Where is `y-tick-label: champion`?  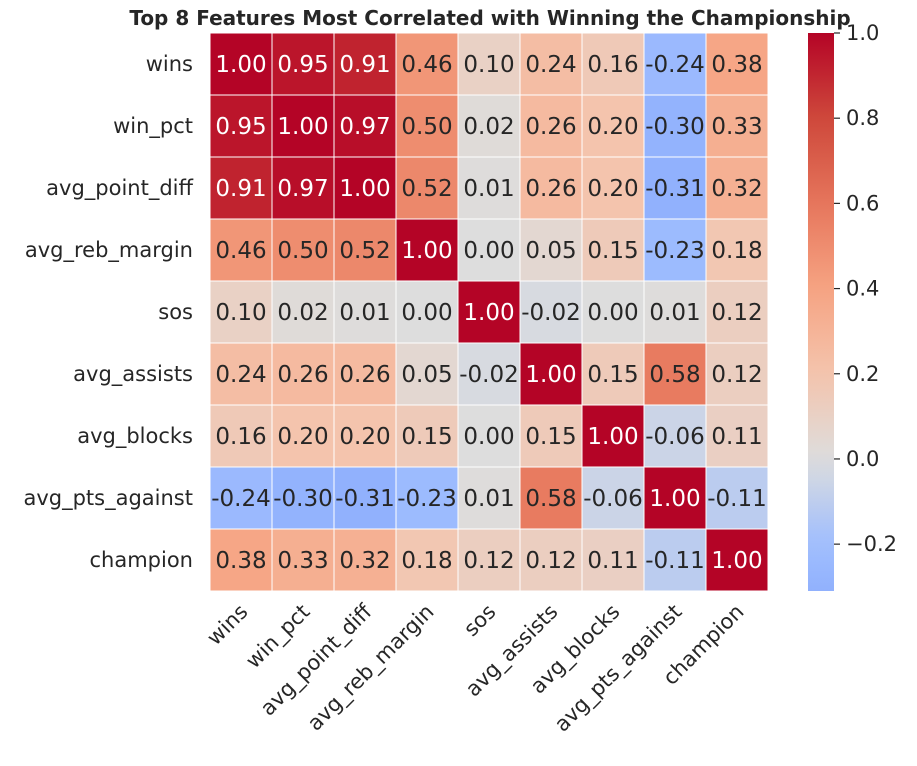
y-tick-label: champion is located at coordinates (141, 560).